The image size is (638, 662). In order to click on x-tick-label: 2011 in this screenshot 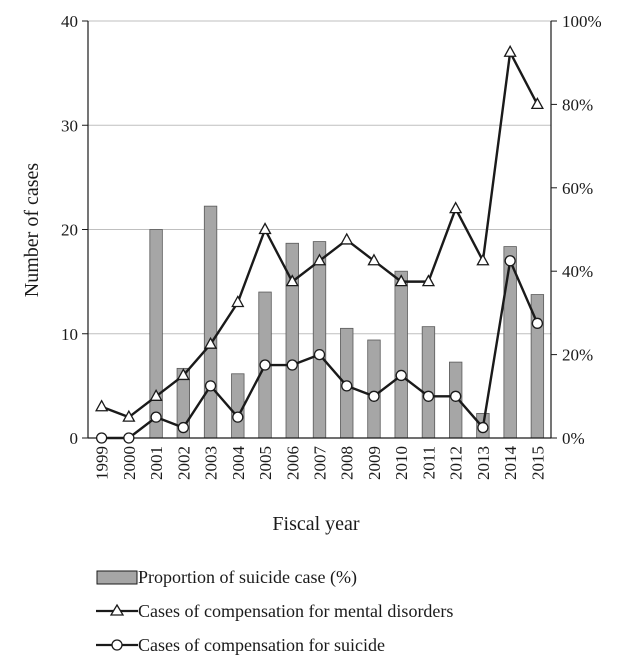, I will do `click(428, 462)`.